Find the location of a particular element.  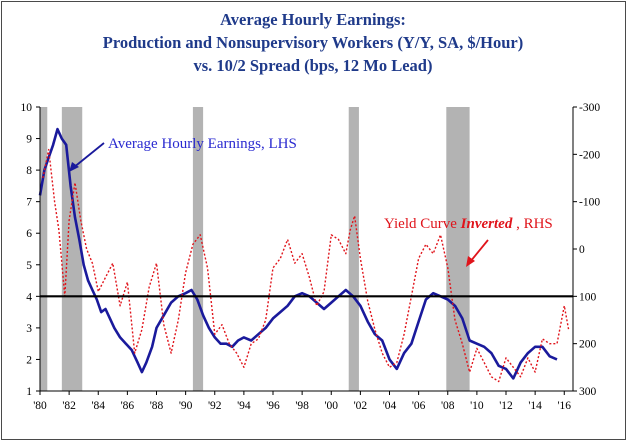

right-tick-label-1: -200 is located at coordinates (589, 155).